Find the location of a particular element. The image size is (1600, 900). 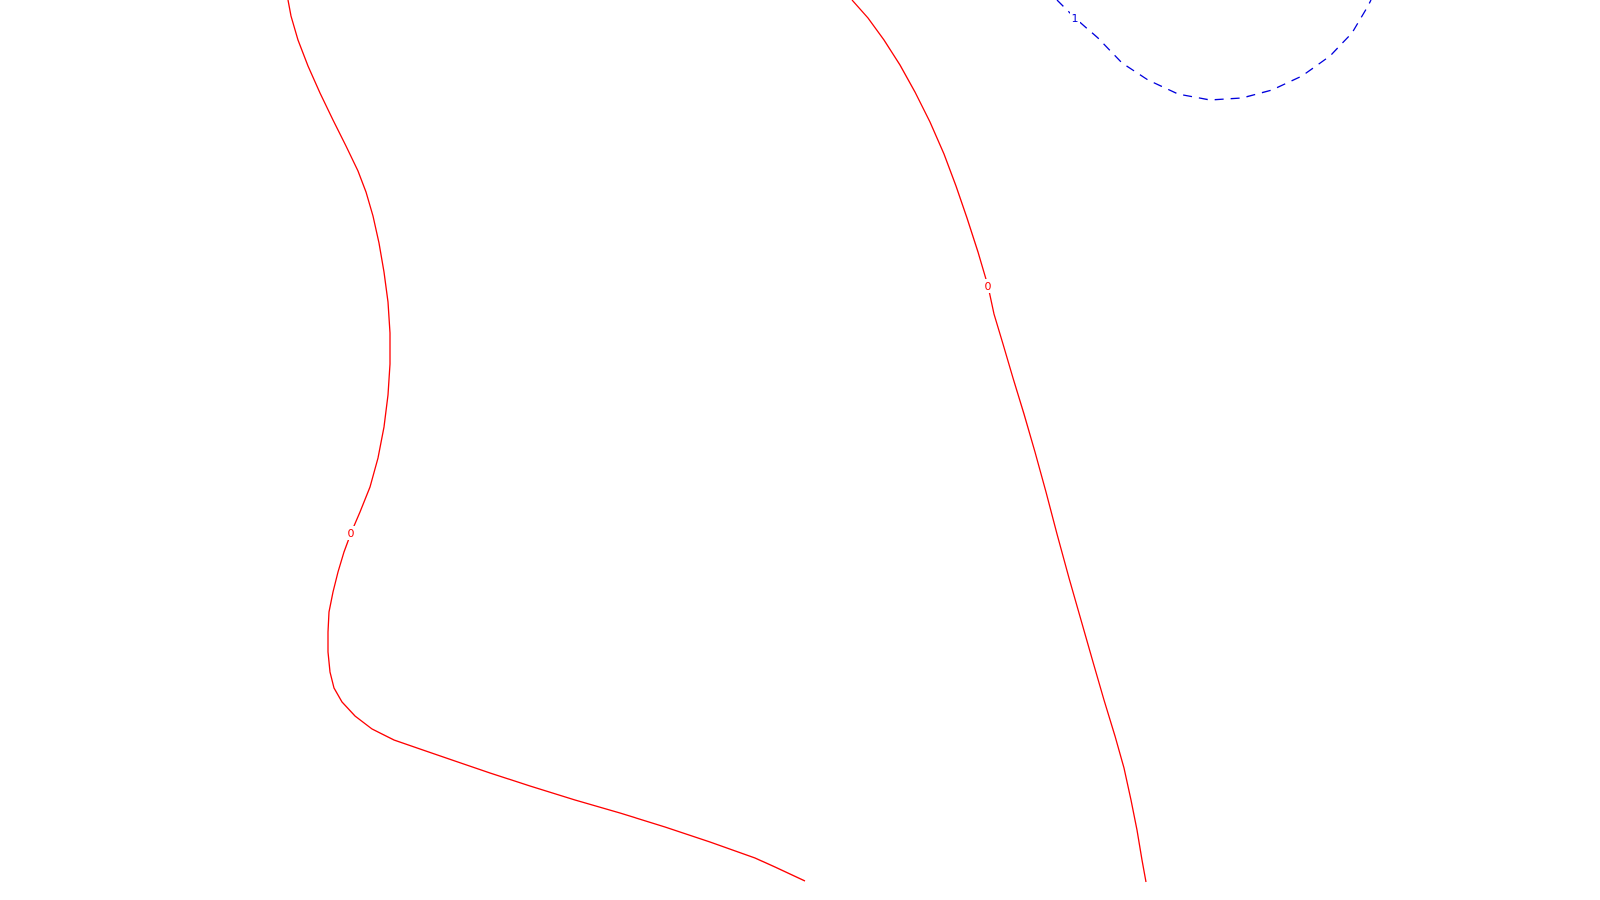

contour-label-1: 1 is located at coordinates (1075, 18).